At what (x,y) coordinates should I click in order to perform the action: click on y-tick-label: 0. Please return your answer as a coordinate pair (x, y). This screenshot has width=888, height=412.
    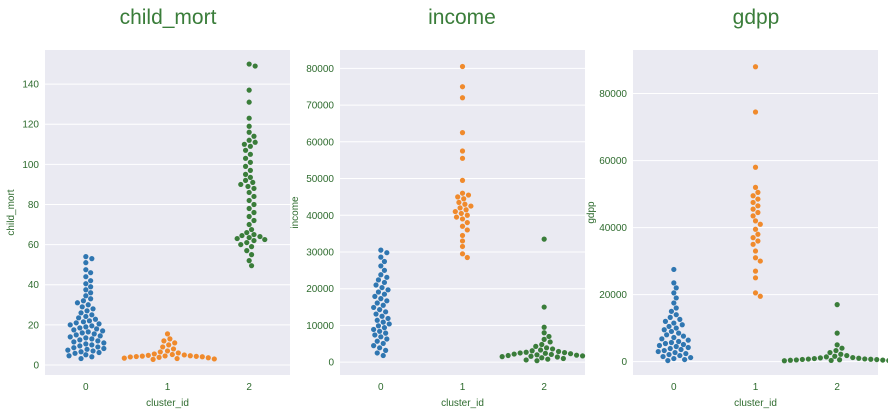
    Looking at the image, I should click on (36, 365).